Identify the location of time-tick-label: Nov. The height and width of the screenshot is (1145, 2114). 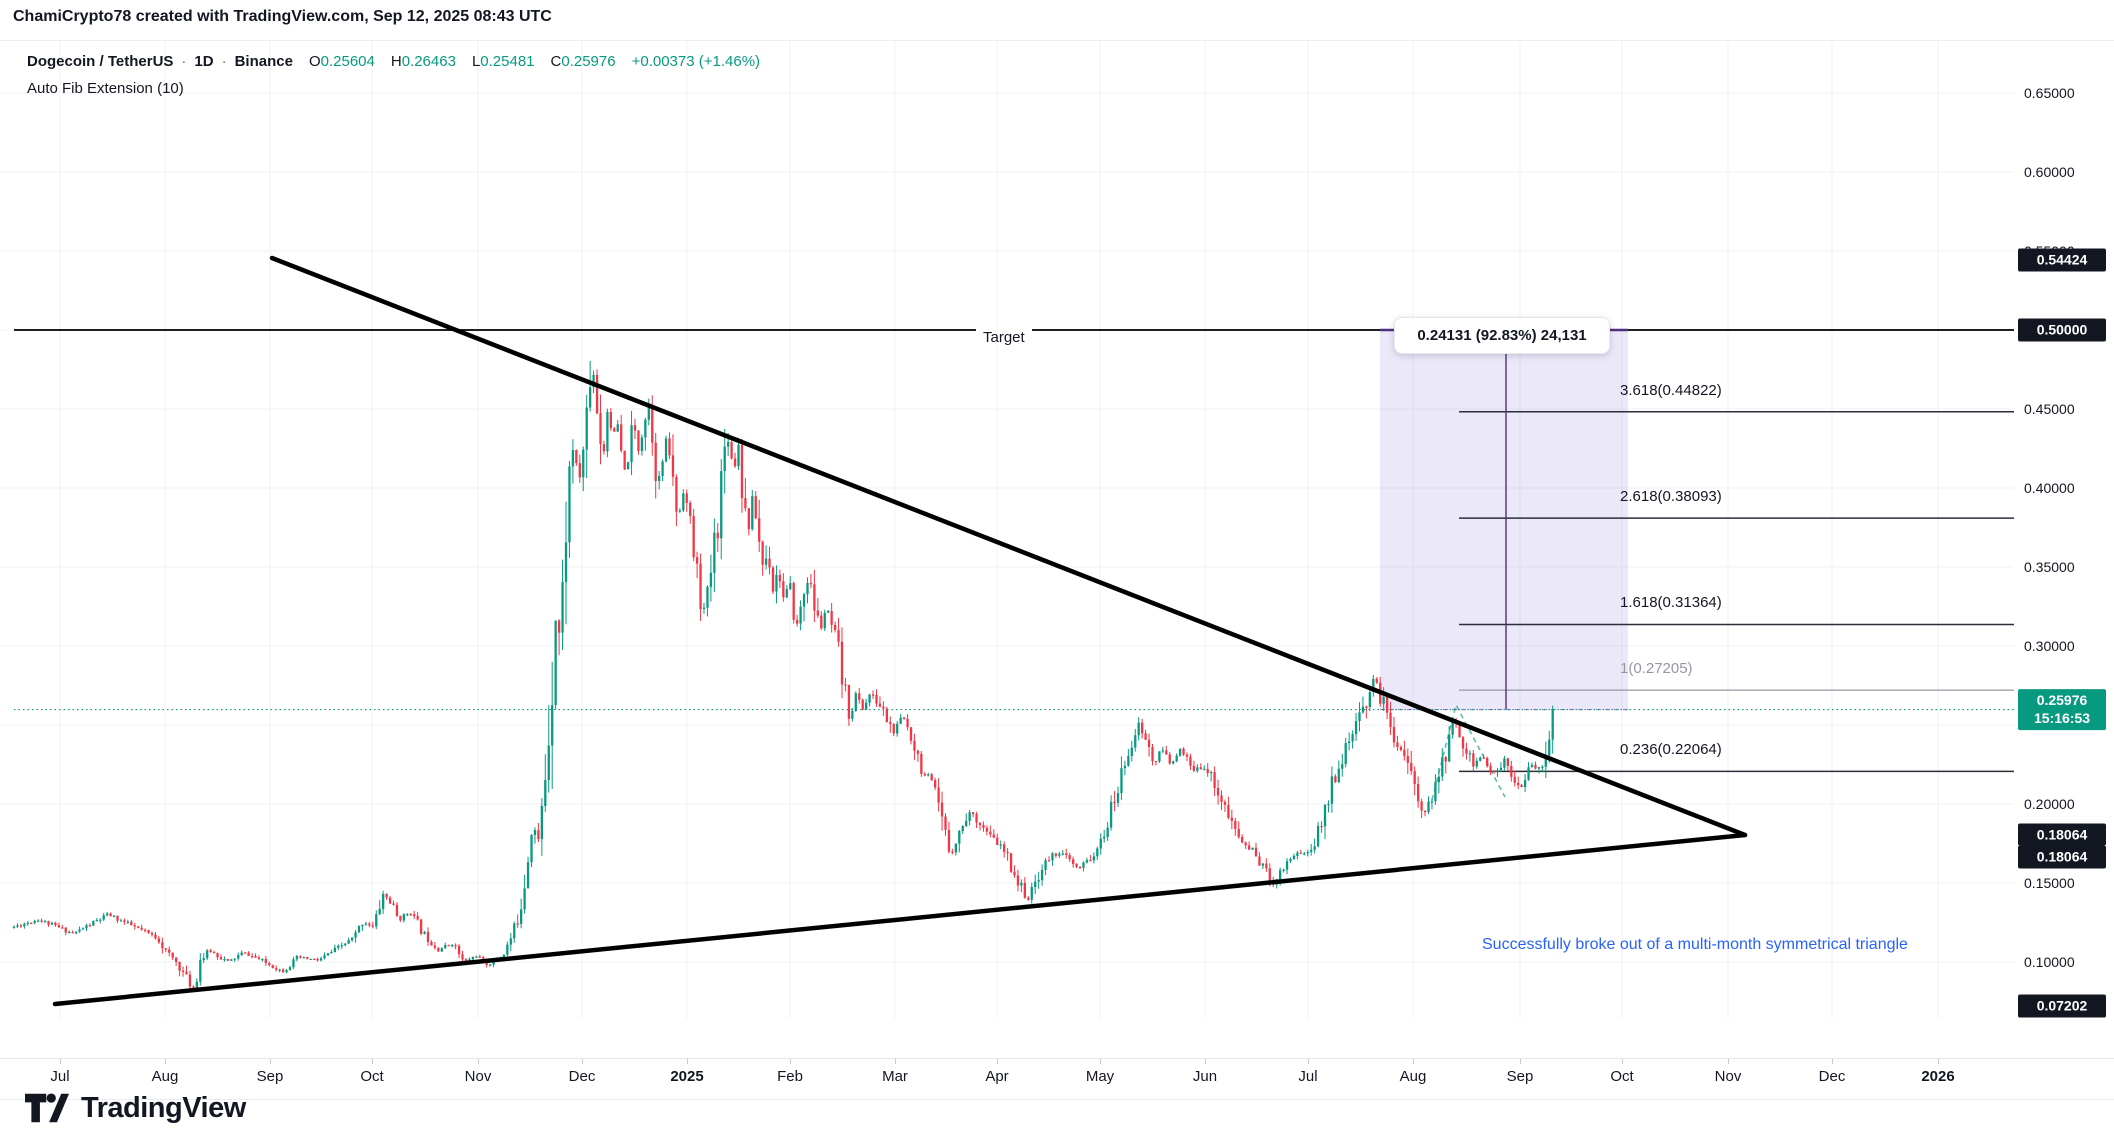
(478, 1076).